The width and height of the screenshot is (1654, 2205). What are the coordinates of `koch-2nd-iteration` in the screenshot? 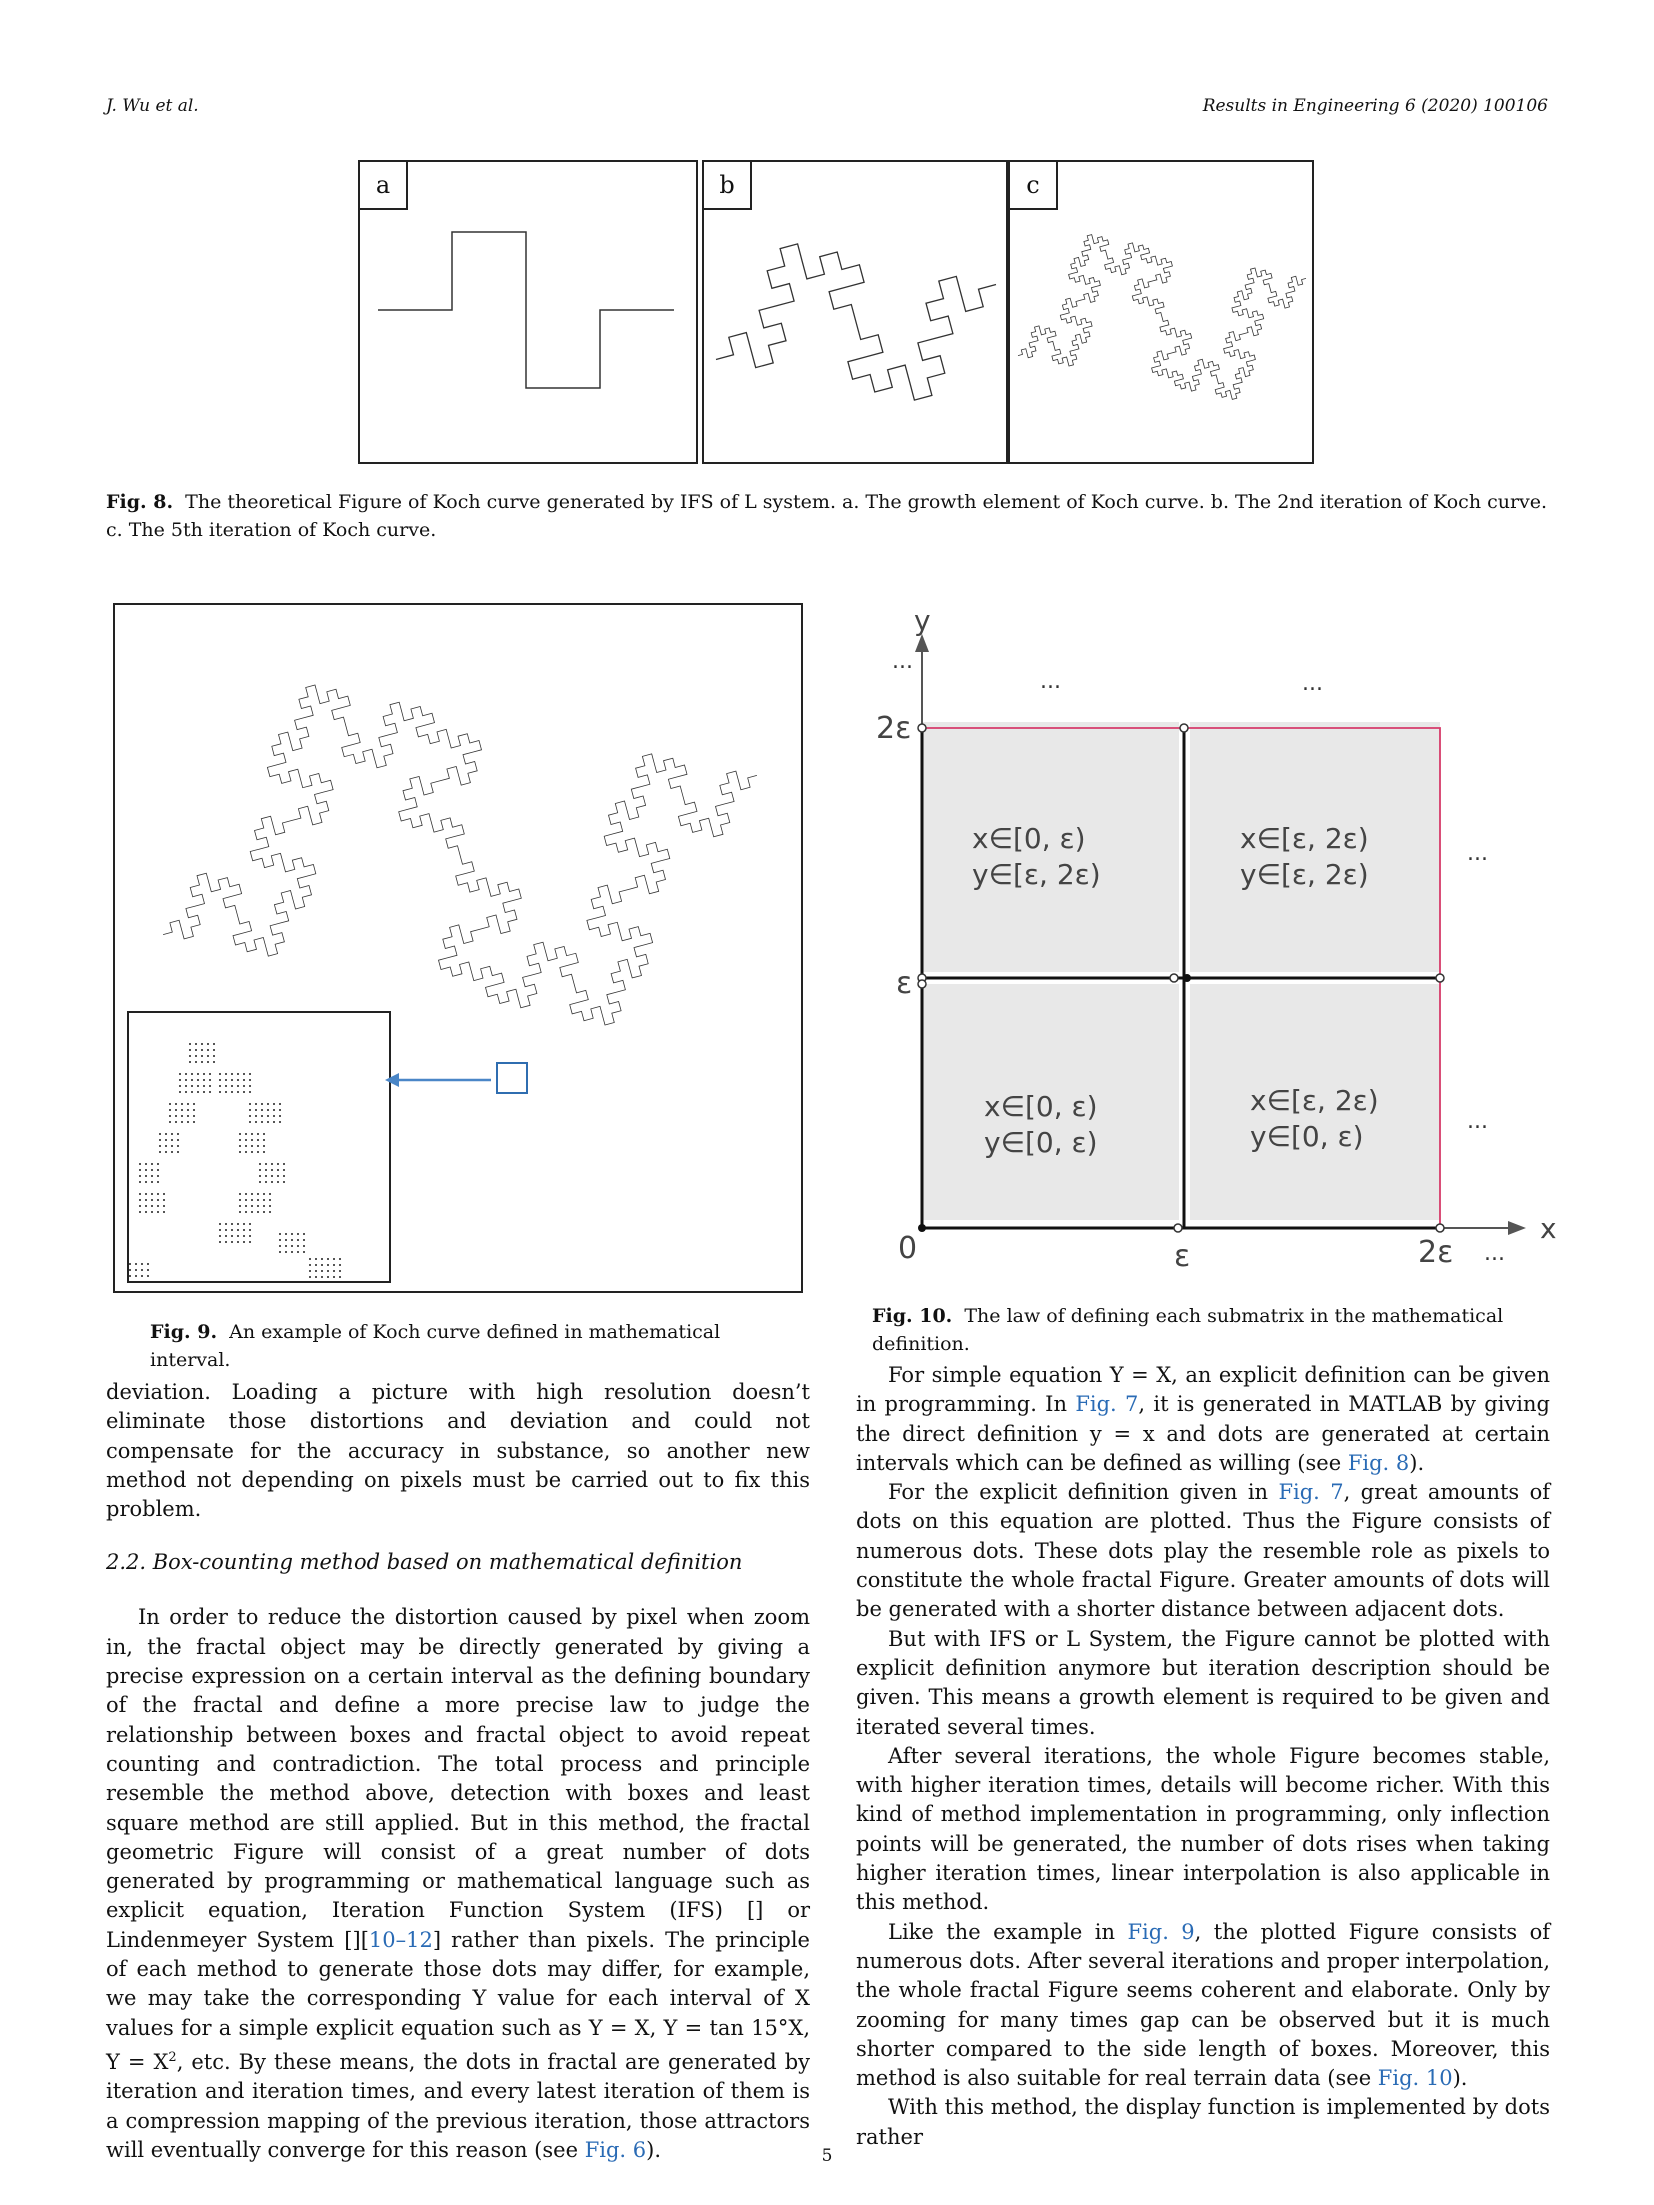 It's located at (856, 322).